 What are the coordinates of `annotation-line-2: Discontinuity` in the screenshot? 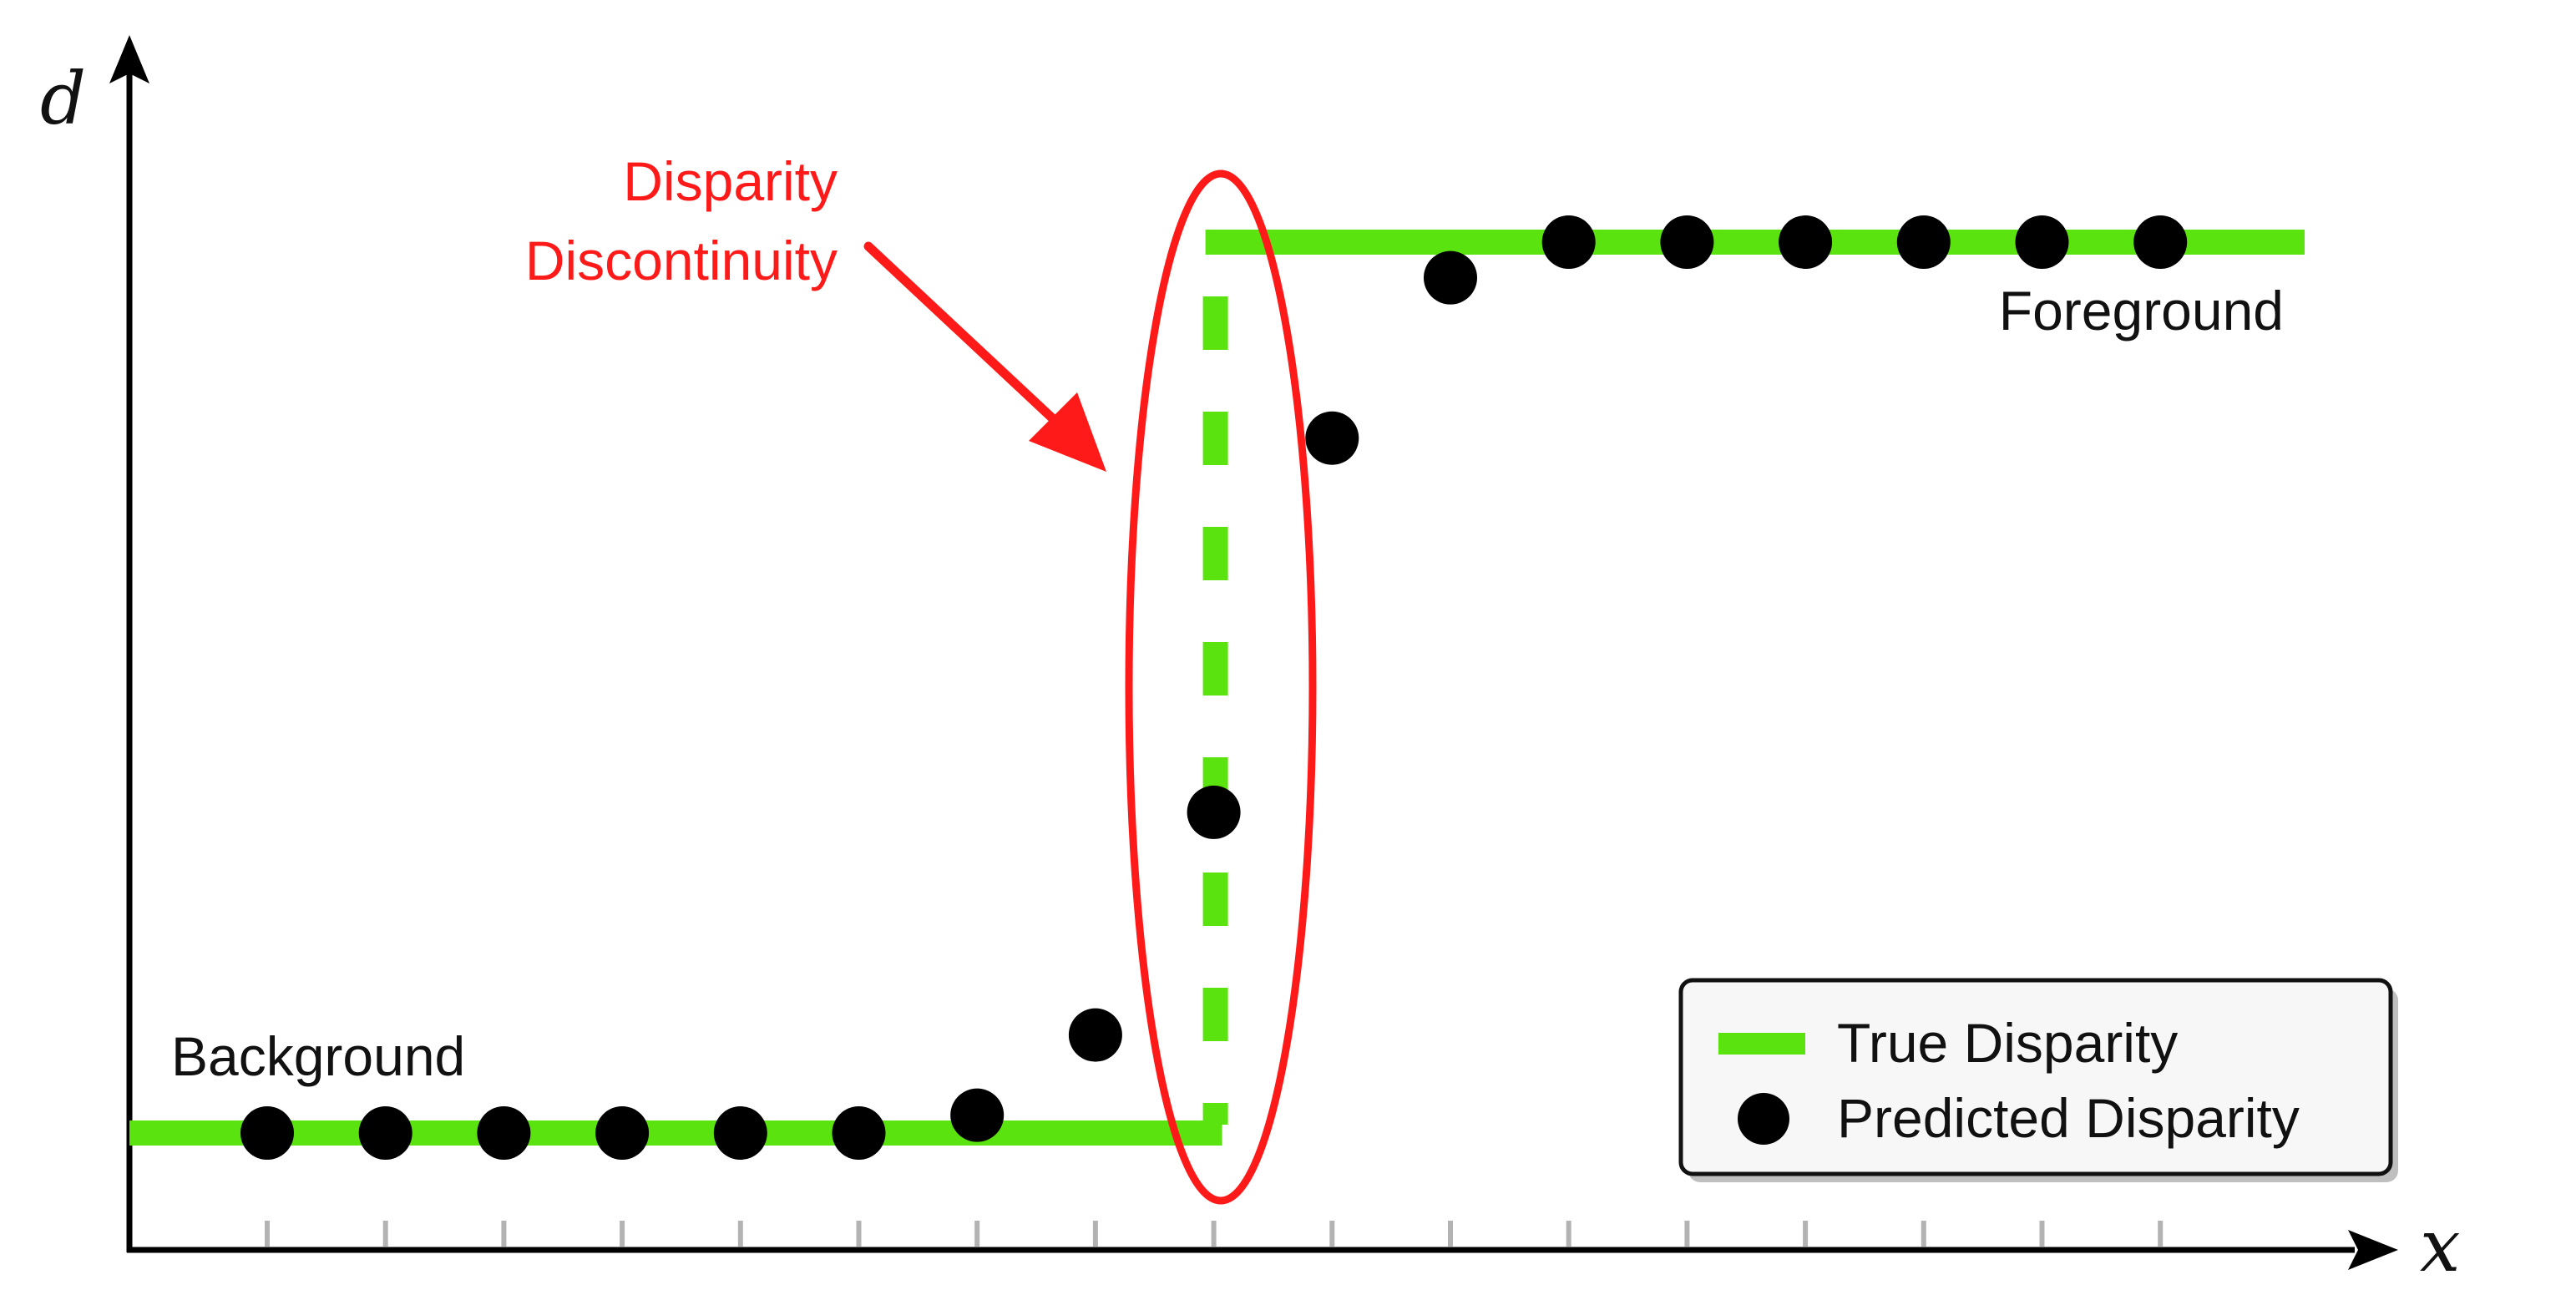 It's located at (681, 260).